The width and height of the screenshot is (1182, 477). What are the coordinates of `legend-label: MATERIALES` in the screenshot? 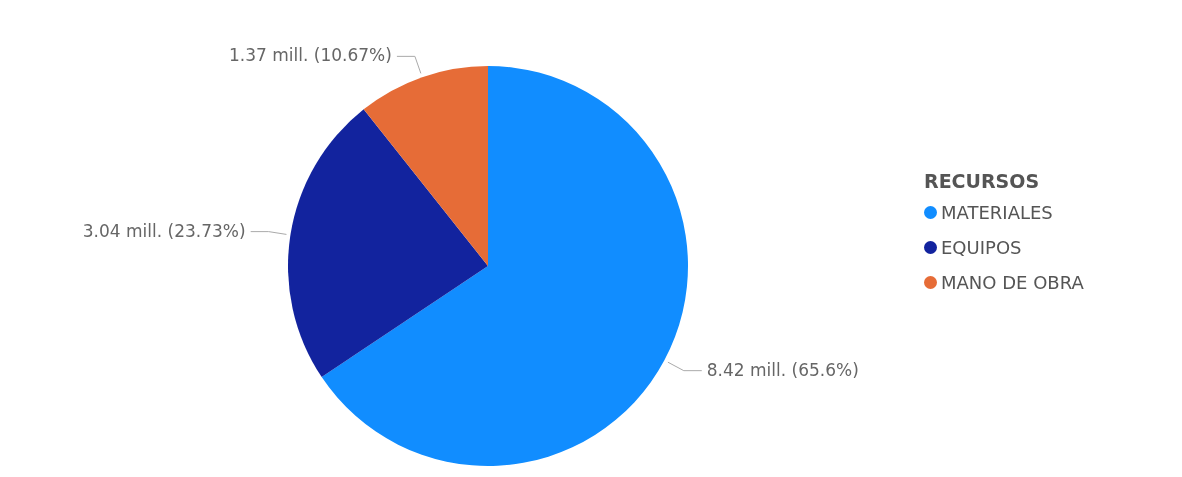 It's located at (997, 212).